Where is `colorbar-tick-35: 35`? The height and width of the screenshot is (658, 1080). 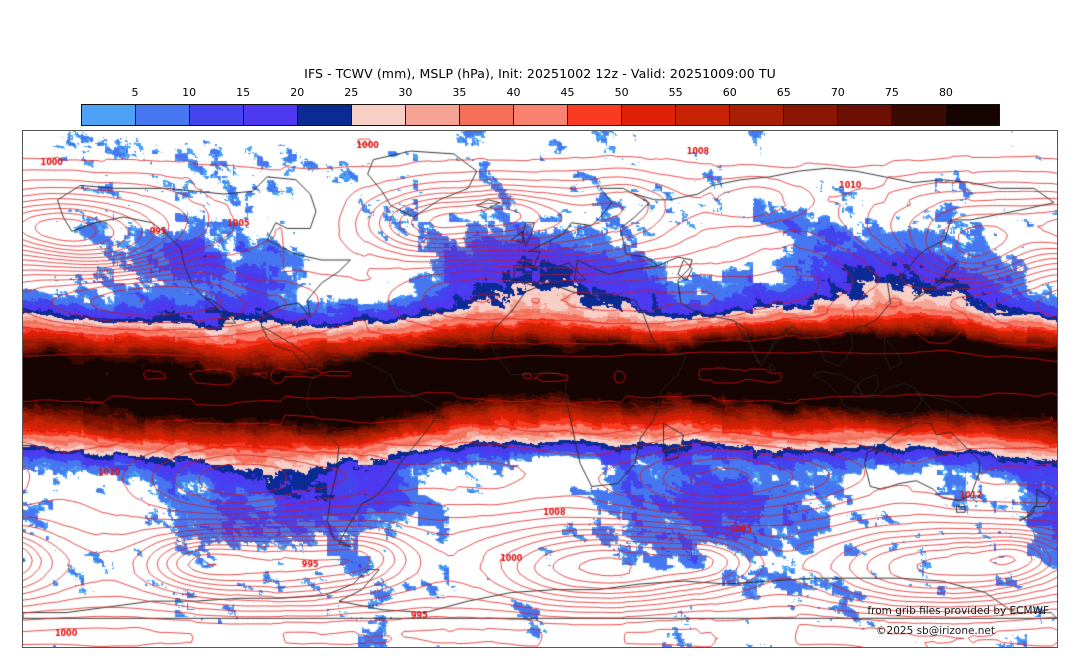 colorbar-tick-35: 35 is located at coordinates (459, 92).